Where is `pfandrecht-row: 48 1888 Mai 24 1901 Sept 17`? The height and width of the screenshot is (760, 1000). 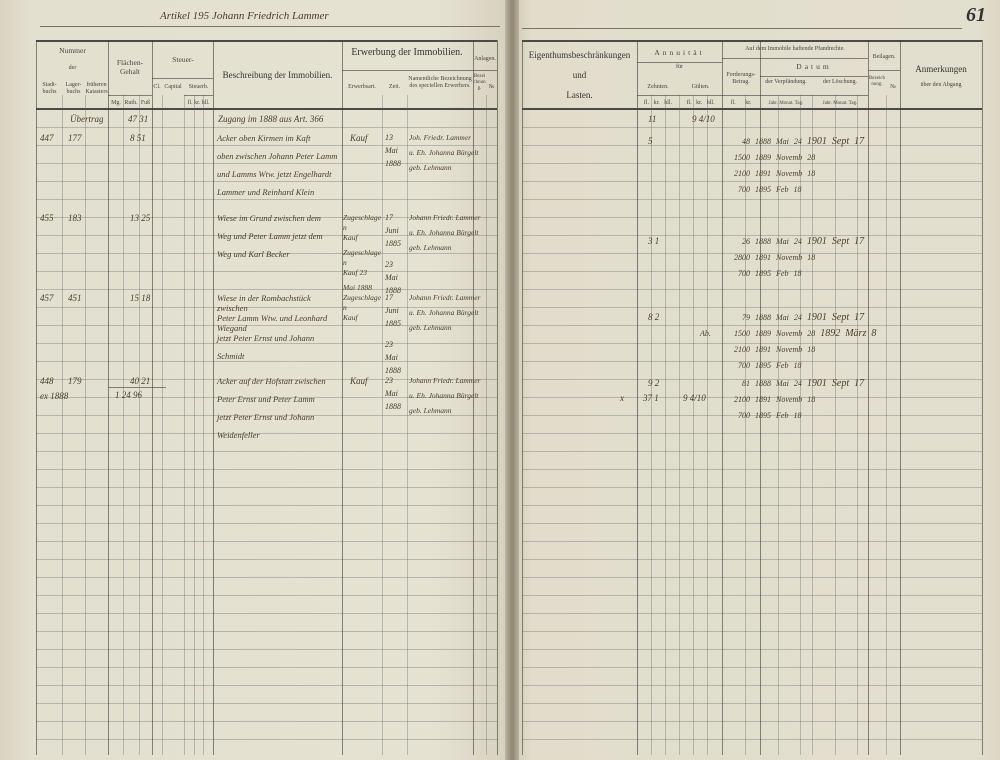 pfandrecht-row: 48 1888 Mai 24 1901 Sept 17 is located at coordinates (796, 141).